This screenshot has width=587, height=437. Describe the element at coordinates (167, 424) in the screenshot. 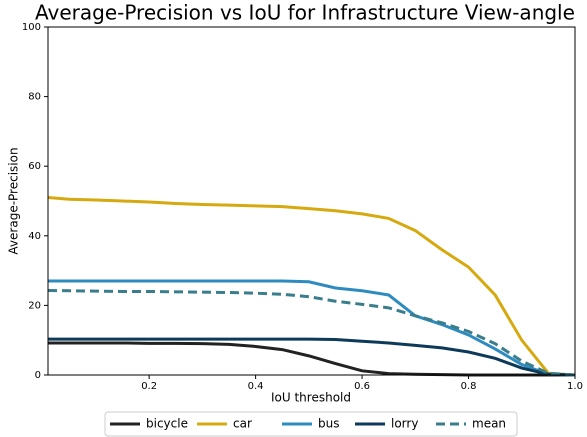

I see `legend-label: bicycle` at that location.